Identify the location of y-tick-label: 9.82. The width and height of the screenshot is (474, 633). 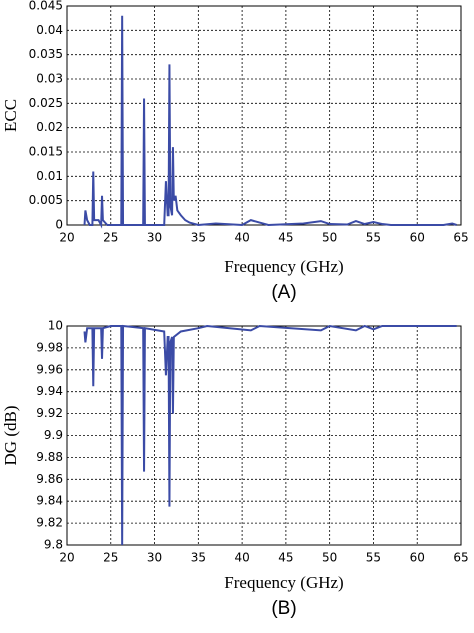
(49, 523).